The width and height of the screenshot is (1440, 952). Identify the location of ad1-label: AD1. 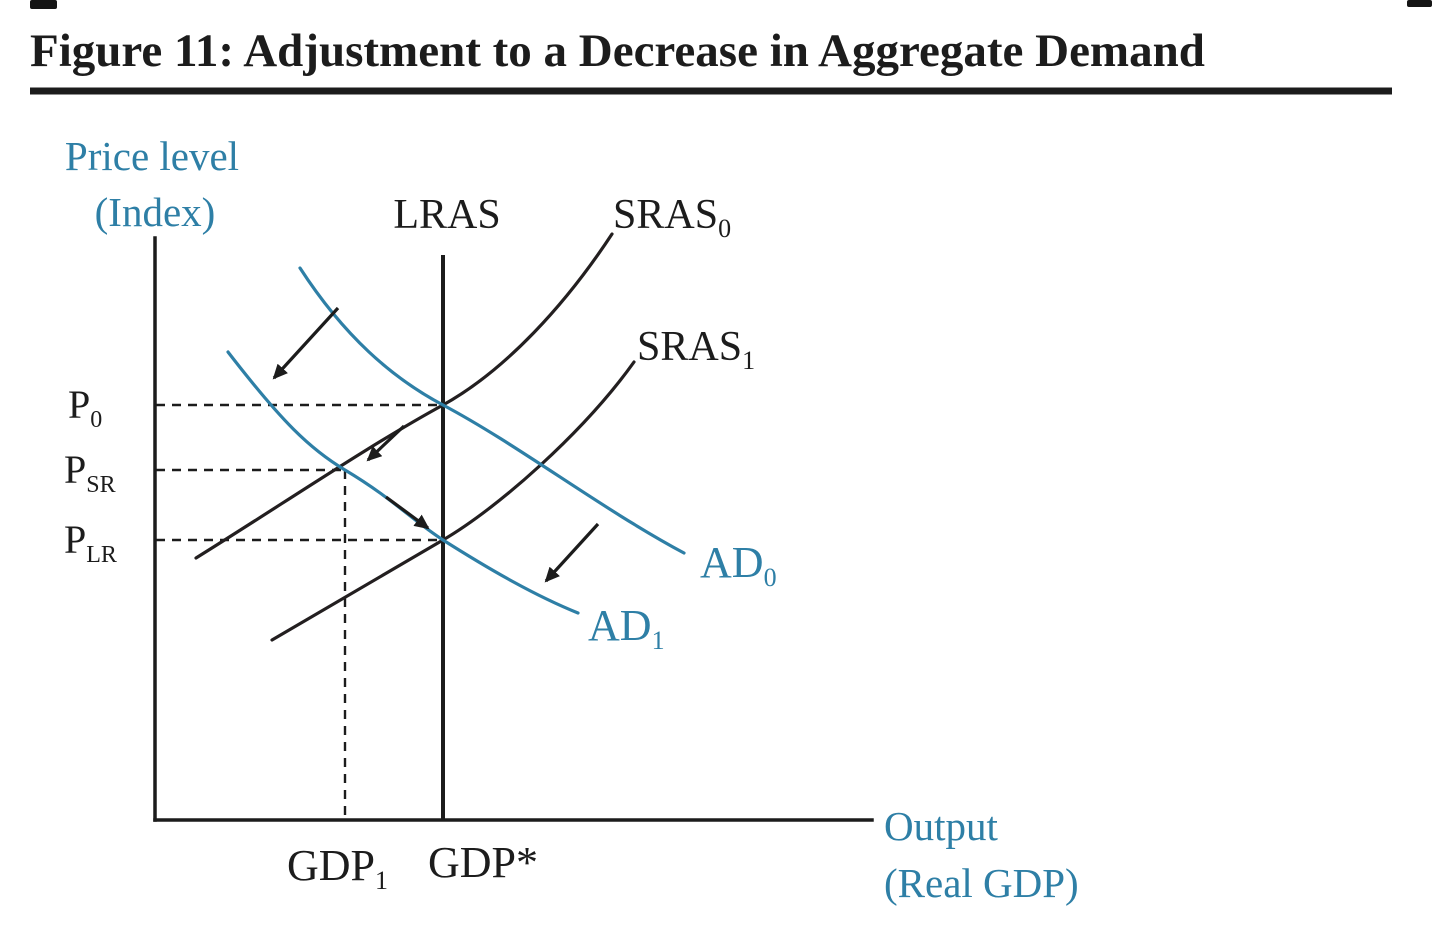
(626, 628).